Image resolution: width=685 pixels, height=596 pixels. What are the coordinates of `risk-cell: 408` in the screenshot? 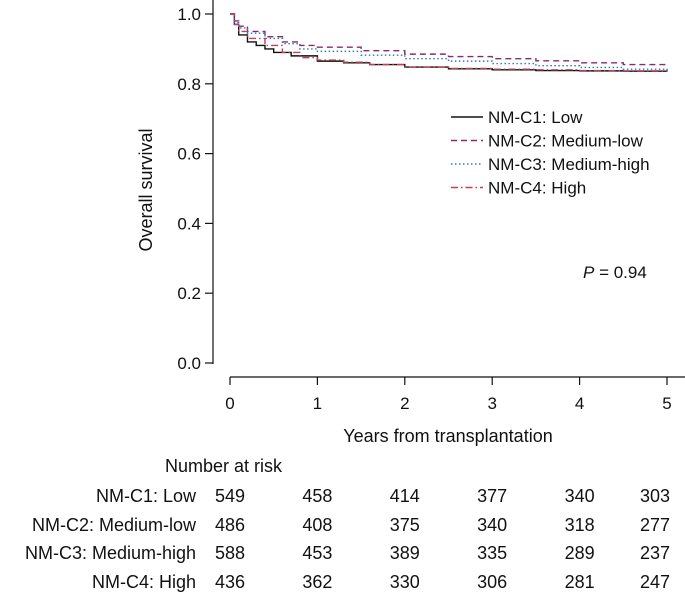 It's located at (317, 524).